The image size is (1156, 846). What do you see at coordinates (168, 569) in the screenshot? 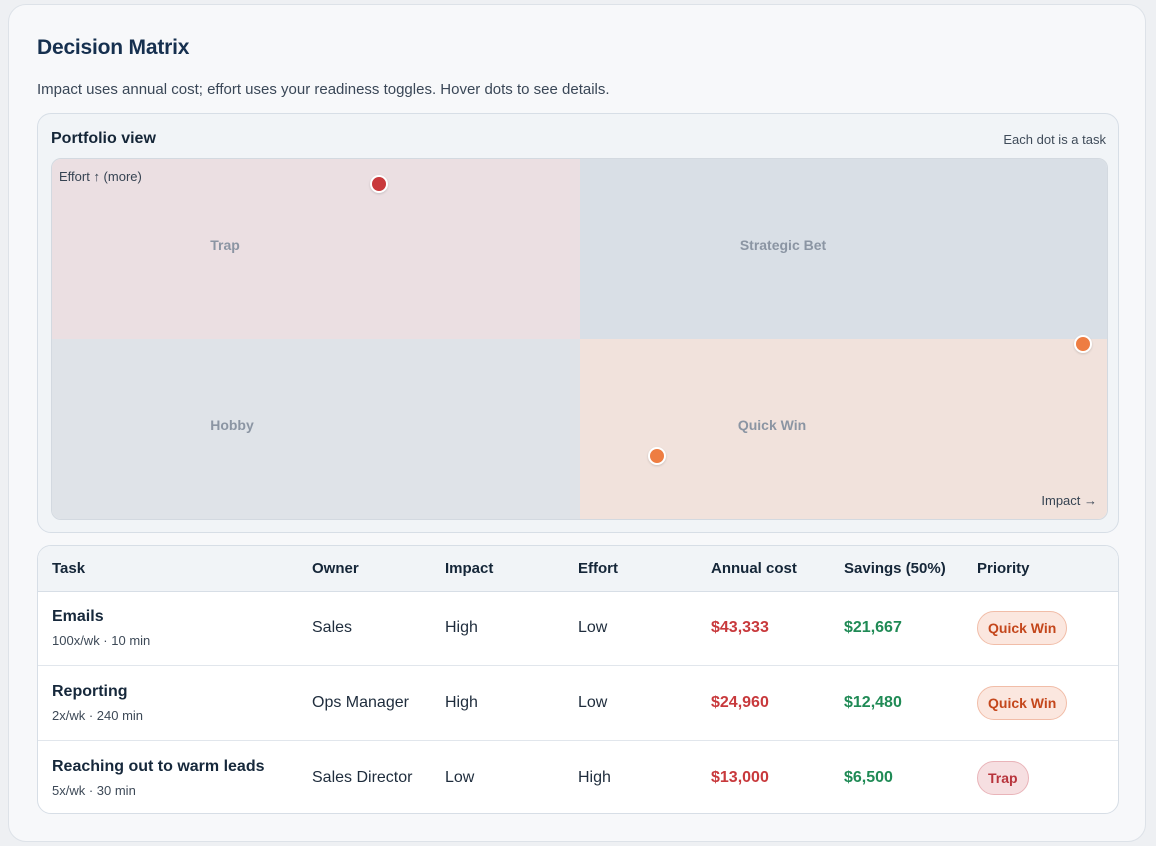
I see `column-header-task: Task` at bounding box center [168, 569].